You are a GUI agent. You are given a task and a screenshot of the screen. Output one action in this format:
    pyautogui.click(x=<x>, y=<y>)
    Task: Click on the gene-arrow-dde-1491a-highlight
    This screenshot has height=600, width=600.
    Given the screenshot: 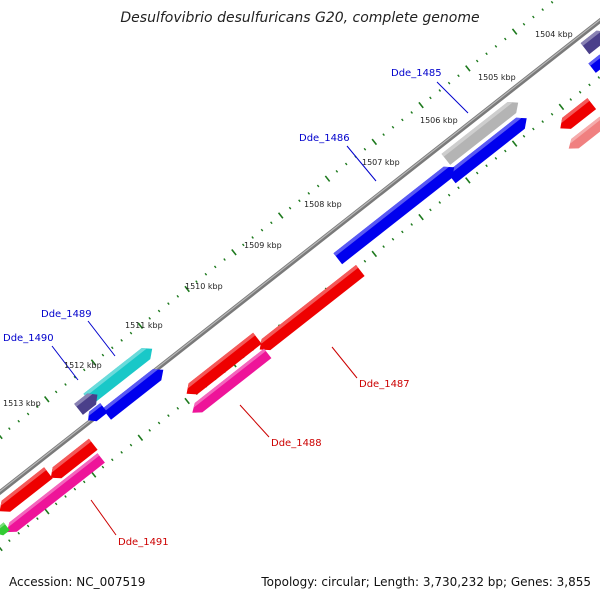 What is the action you would take?
    pyautogui.click(x=71, y=455)
    